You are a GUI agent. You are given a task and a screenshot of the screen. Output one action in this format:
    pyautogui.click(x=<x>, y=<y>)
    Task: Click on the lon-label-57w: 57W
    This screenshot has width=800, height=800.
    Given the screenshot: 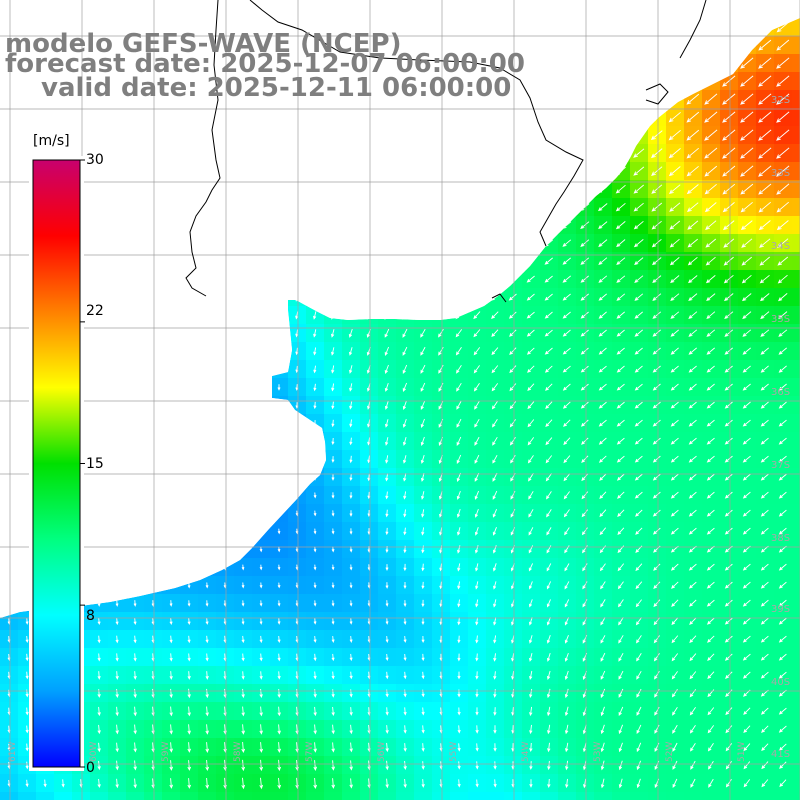 What is the action you would take?
    pyautogui.click(x=310, y=751)
    